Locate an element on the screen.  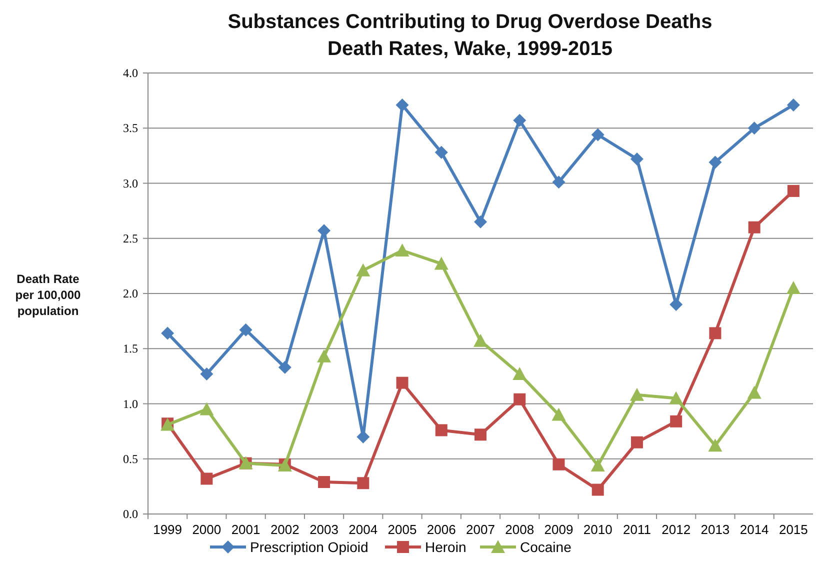
y-tick-label: 3.0 is located at coordinates (130, 183).